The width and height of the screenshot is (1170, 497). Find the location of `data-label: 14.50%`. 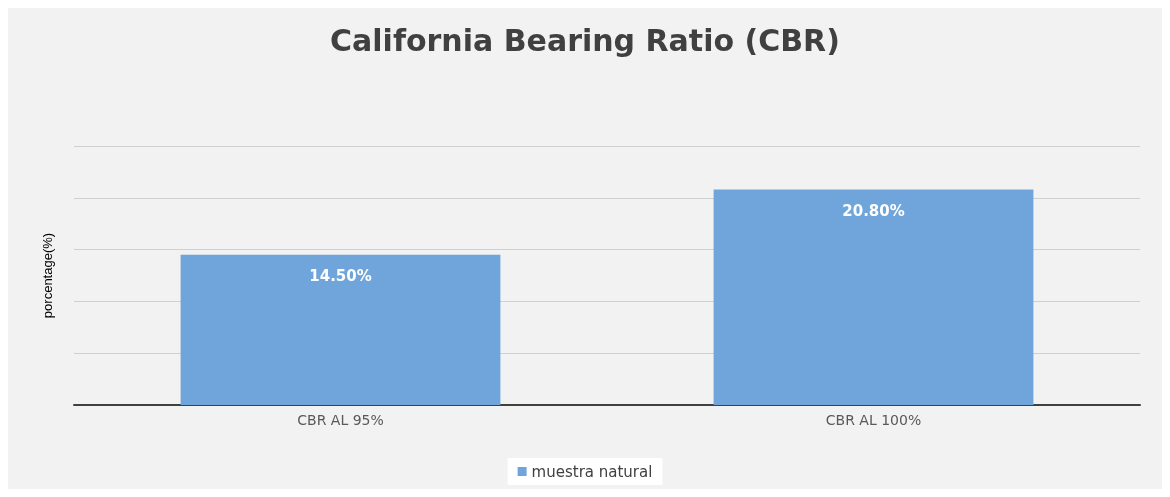

data-label: 14.50% is located at coordinates (340, 276).